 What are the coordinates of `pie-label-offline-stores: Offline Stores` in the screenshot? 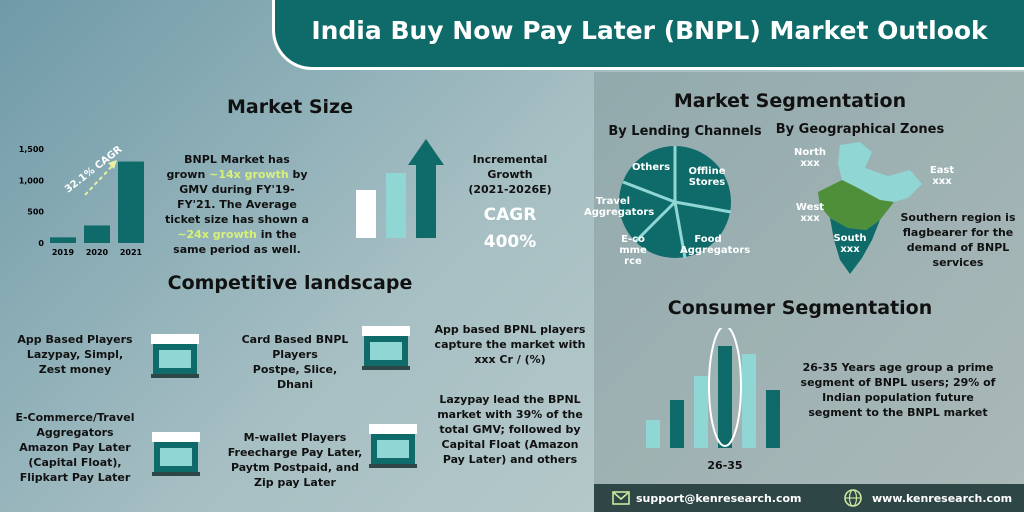 It's located at (707, 177).